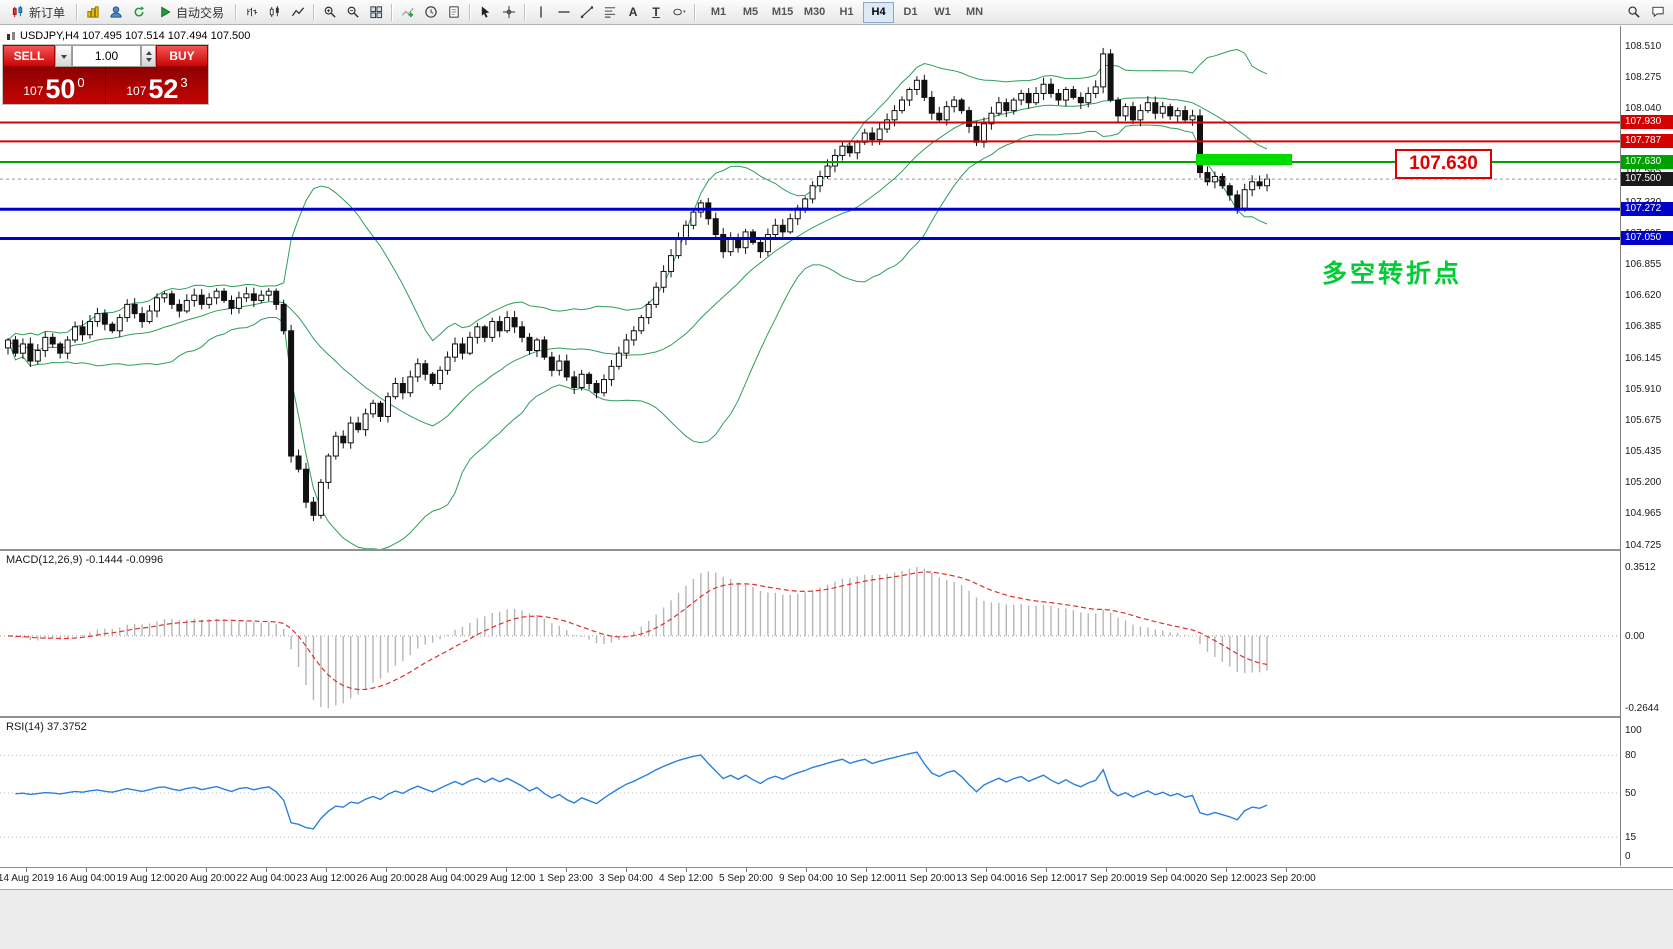 This screenshot has height=949, width=1673. I want to click on volume-increase-button, so click(148, 51).